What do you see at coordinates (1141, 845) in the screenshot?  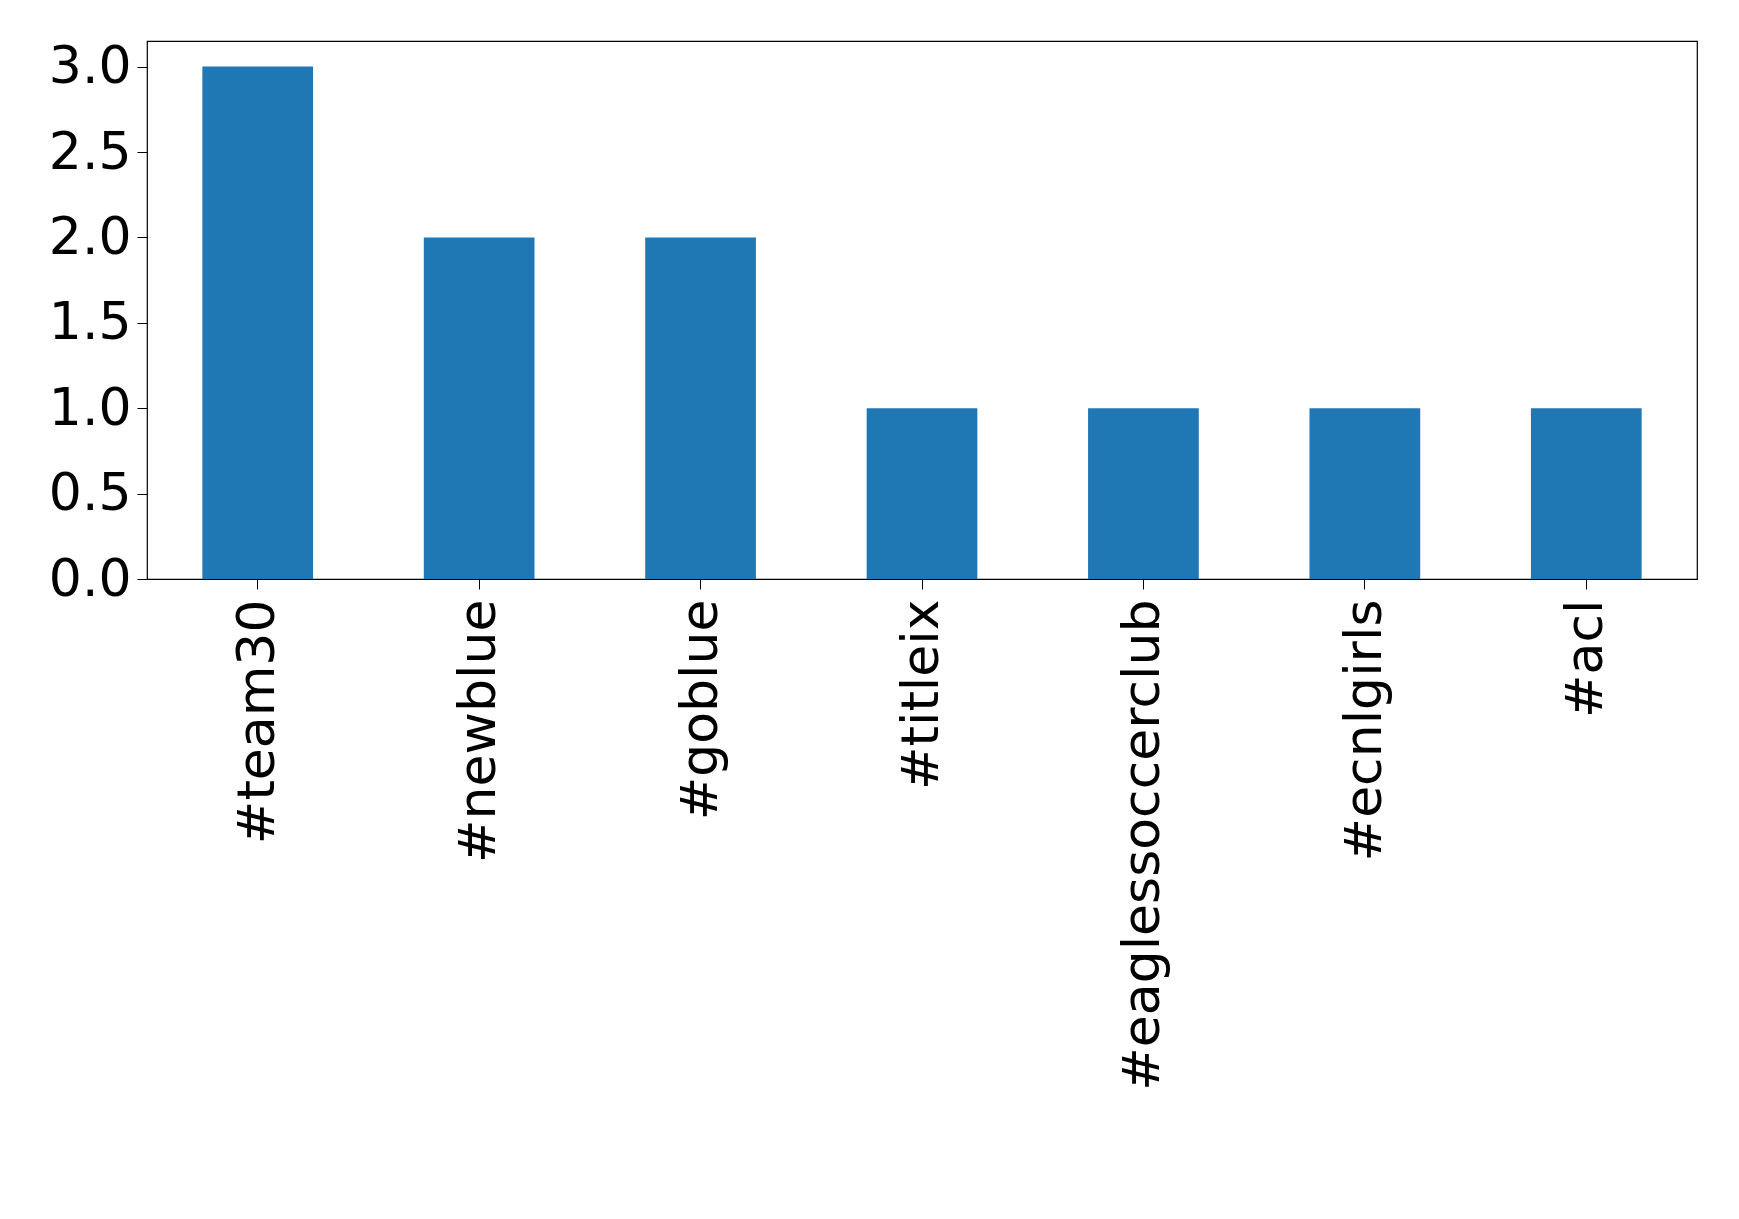 I see `x-tick-label: #eaglessoccerclub` at bounding box center [1141, 845].